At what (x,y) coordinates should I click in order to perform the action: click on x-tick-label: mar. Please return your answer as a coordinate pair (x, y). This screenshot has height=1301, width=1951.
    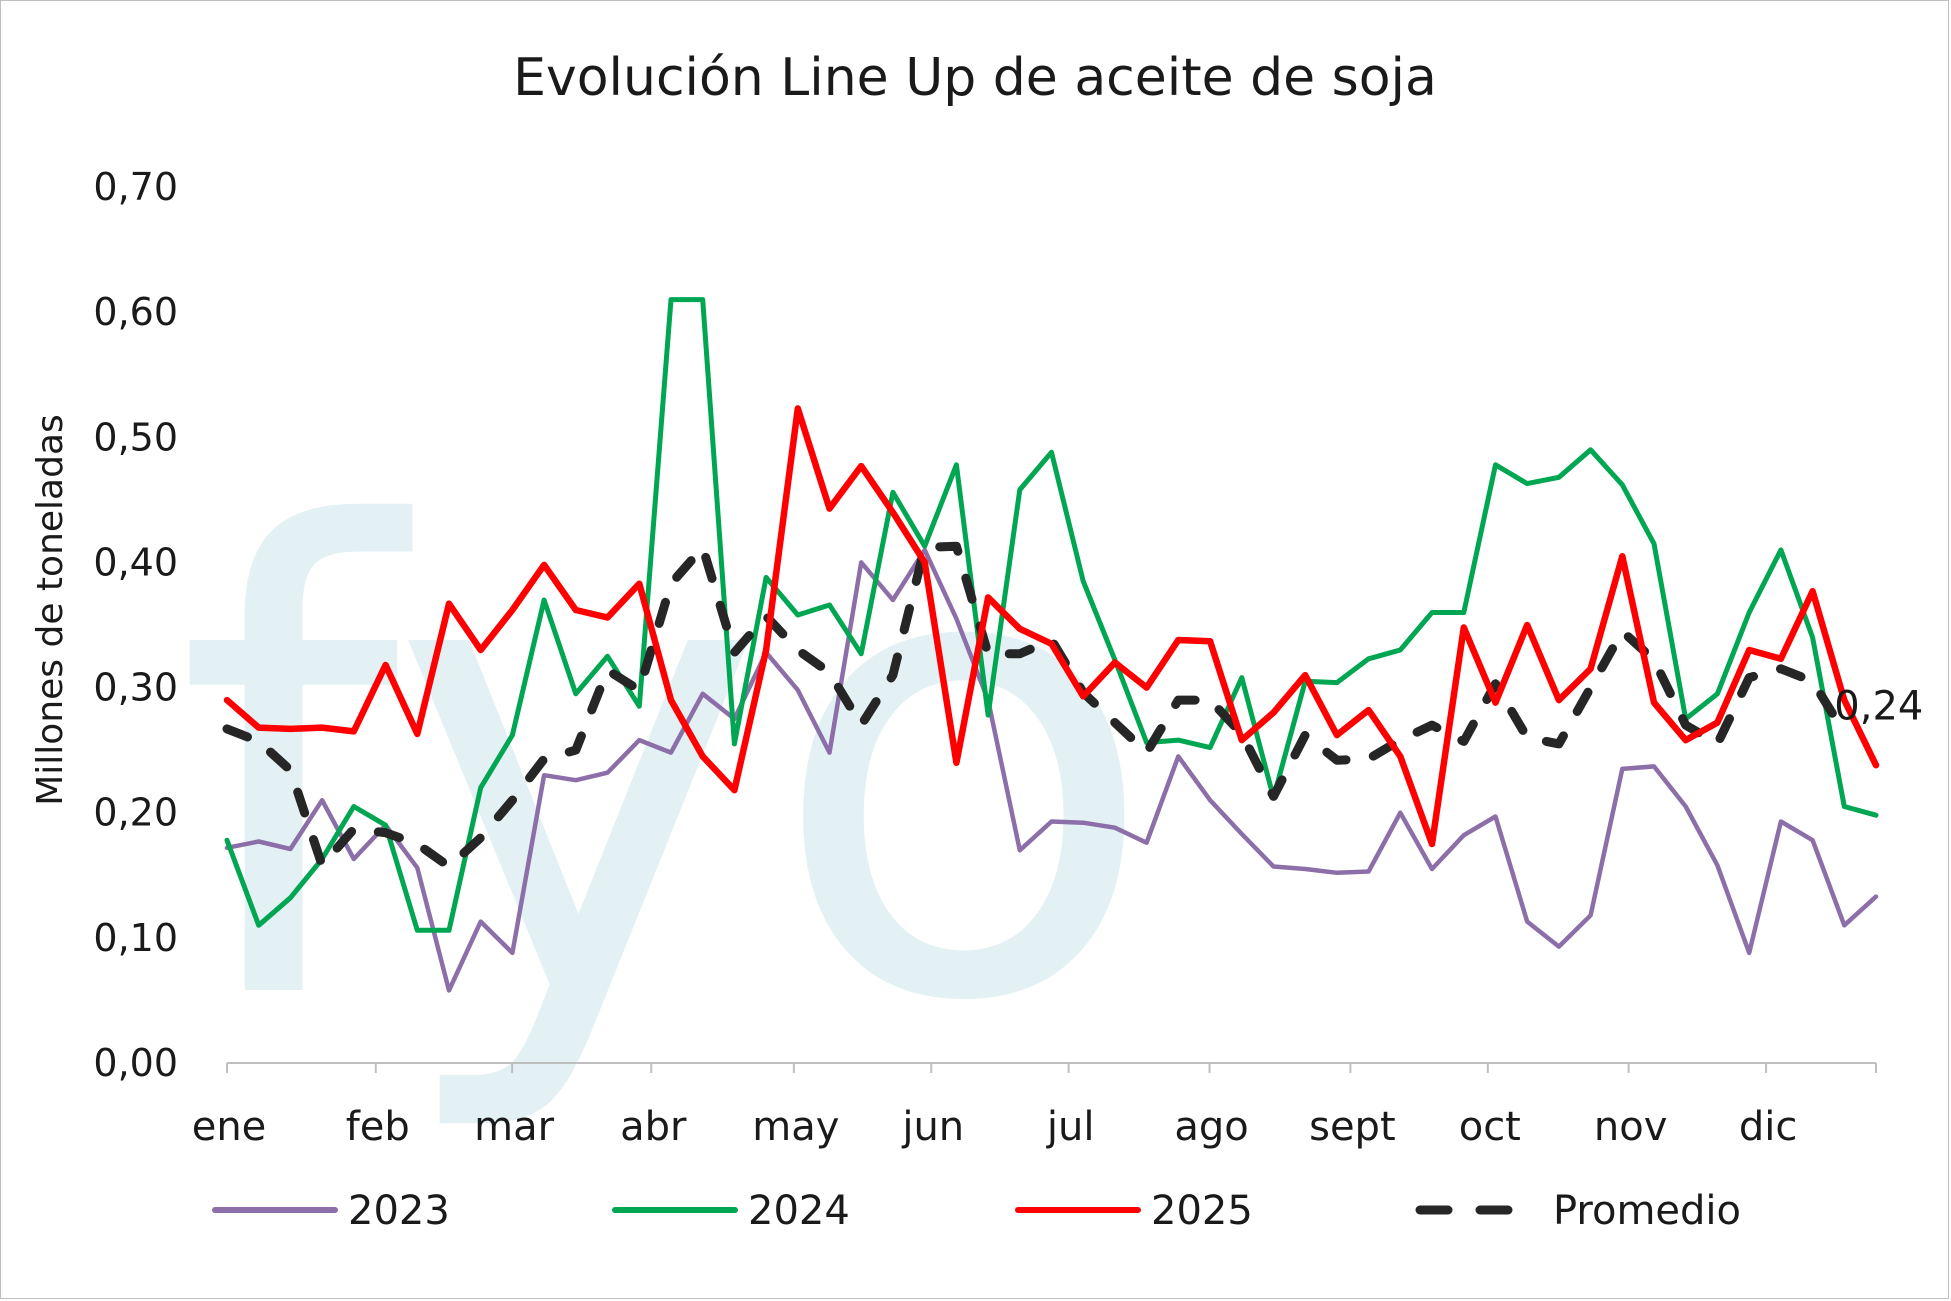
    Looking at the image, I should click on (514, 1127).